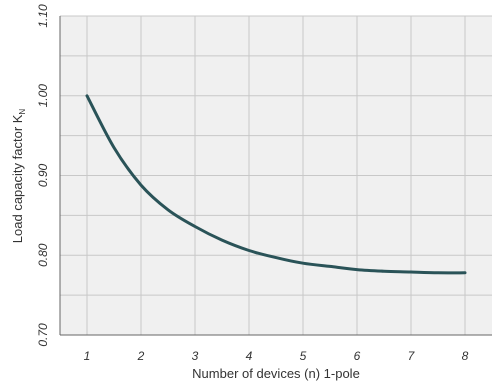 The width and height of the screenshot is (492, 385). I want to click on y-tick-labels: 0.70 0.80 0.90 1.00 1.10, so click(43, 175).